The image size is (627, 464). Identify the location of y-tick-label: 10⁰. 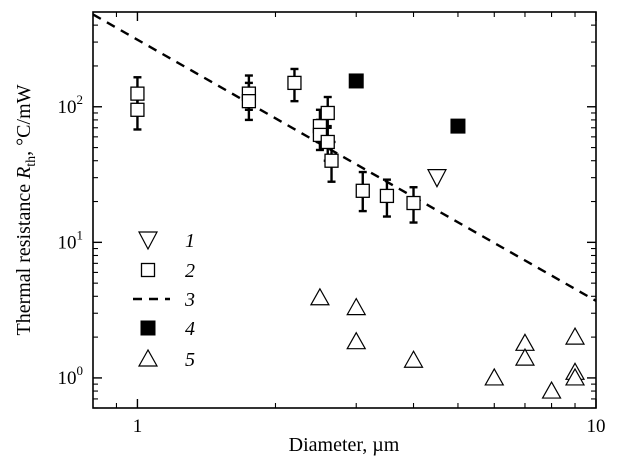
(71, 376).